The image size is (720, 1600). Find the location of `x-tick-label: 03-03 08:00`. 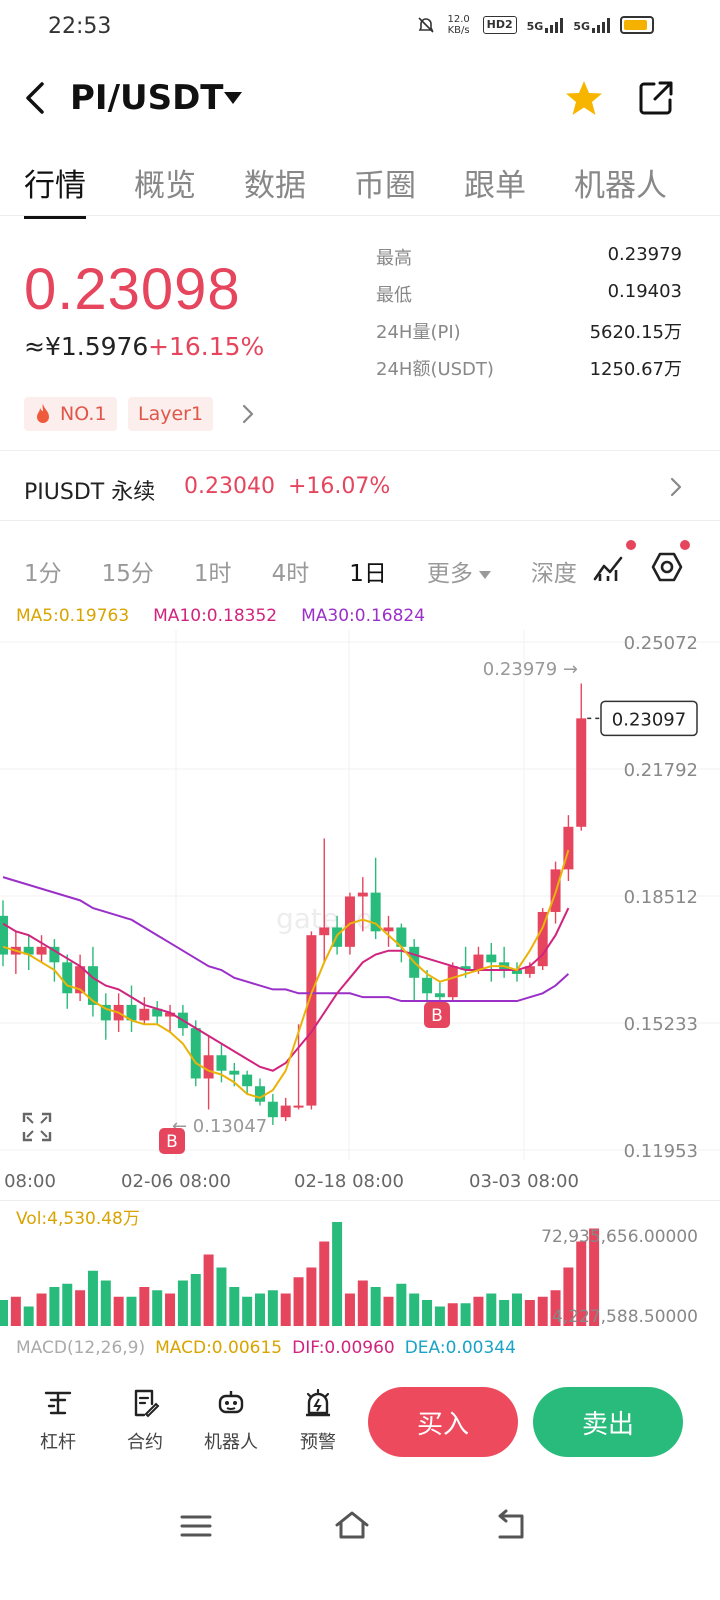

x-tick-label: 03-03 08:00 is located at coordinates (524, 1181).